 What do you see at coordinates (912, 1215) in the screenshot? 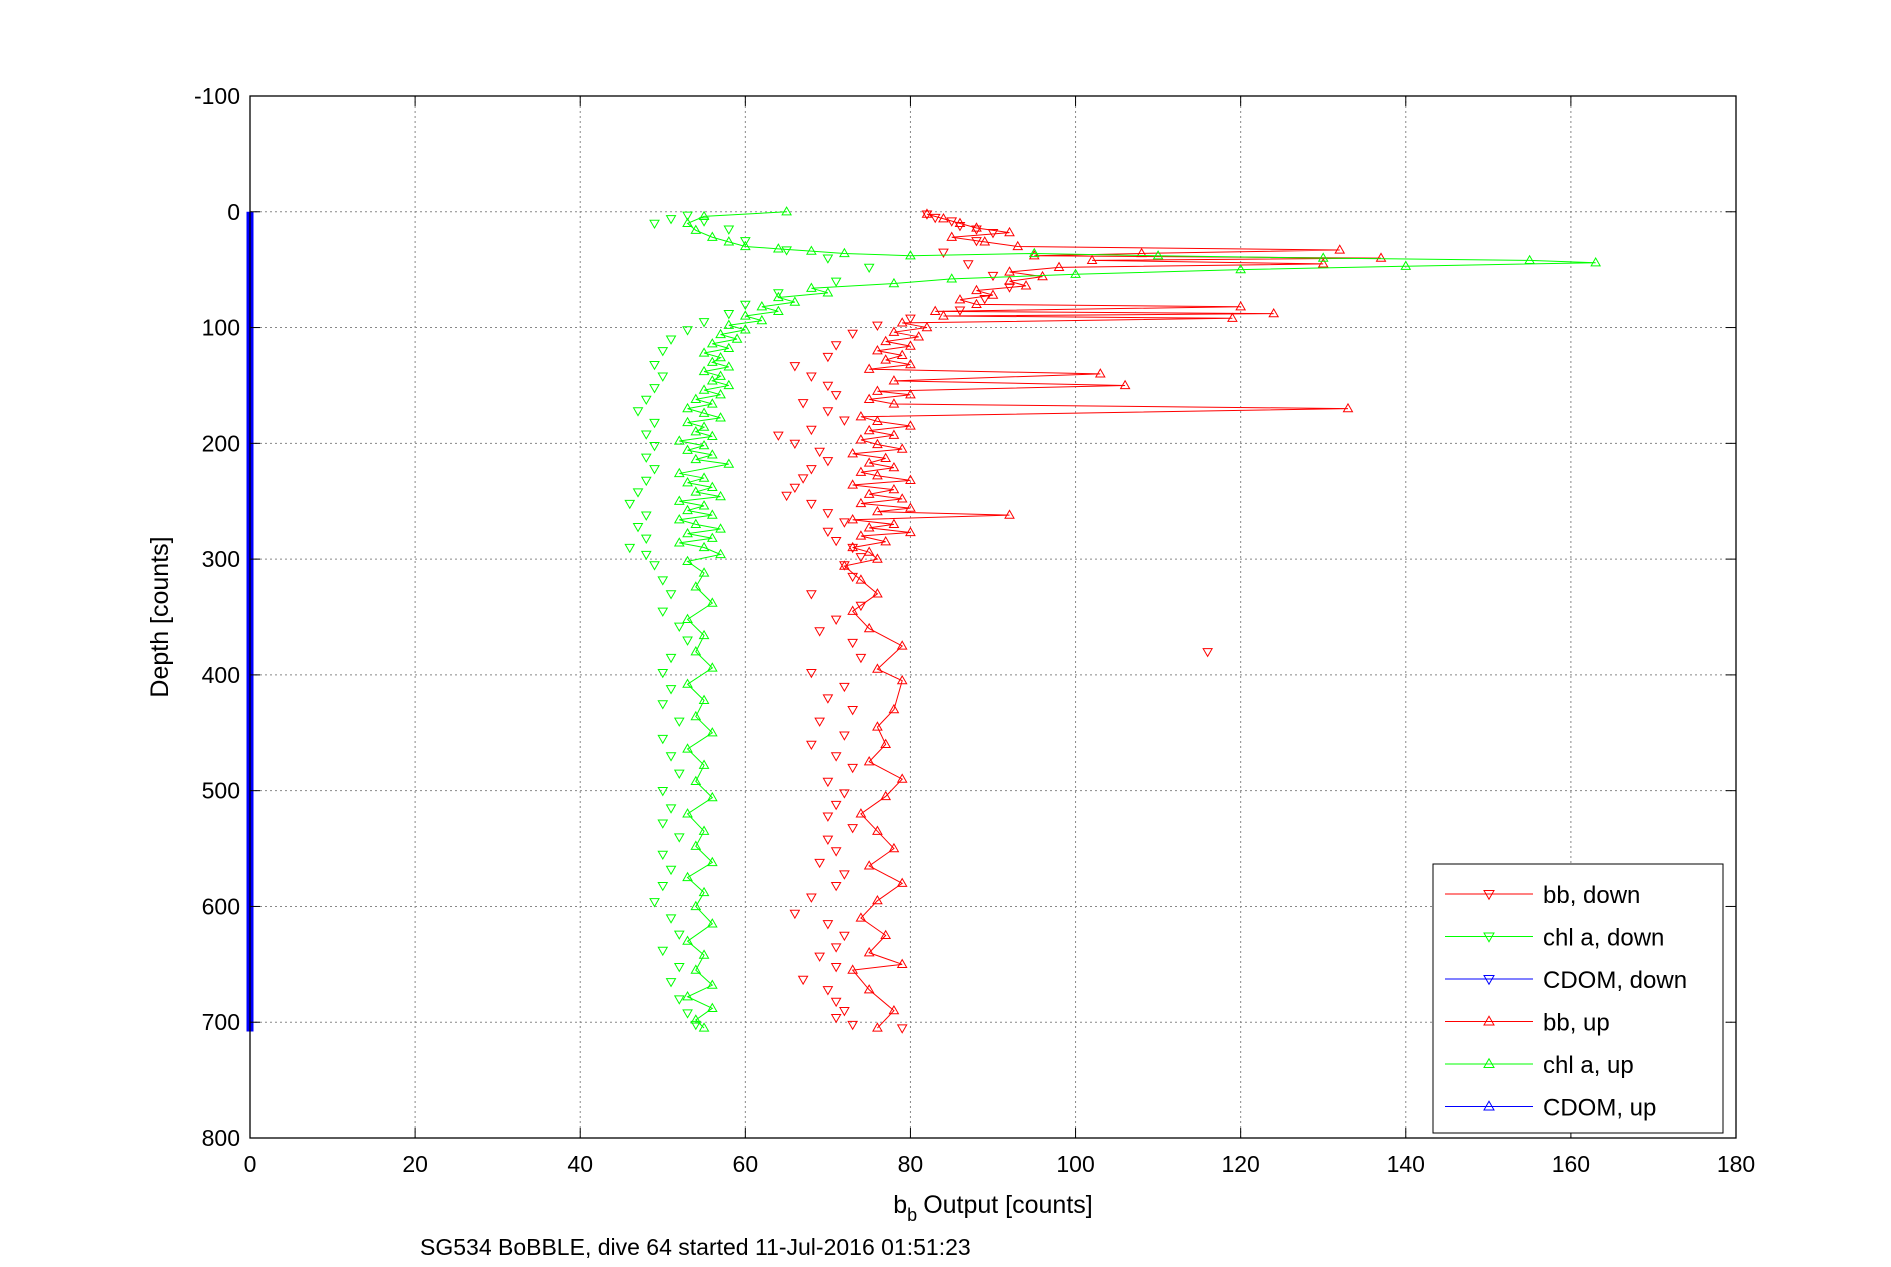
I see `x-axis-label-subscript: b` at bounding box center [912, 1215].